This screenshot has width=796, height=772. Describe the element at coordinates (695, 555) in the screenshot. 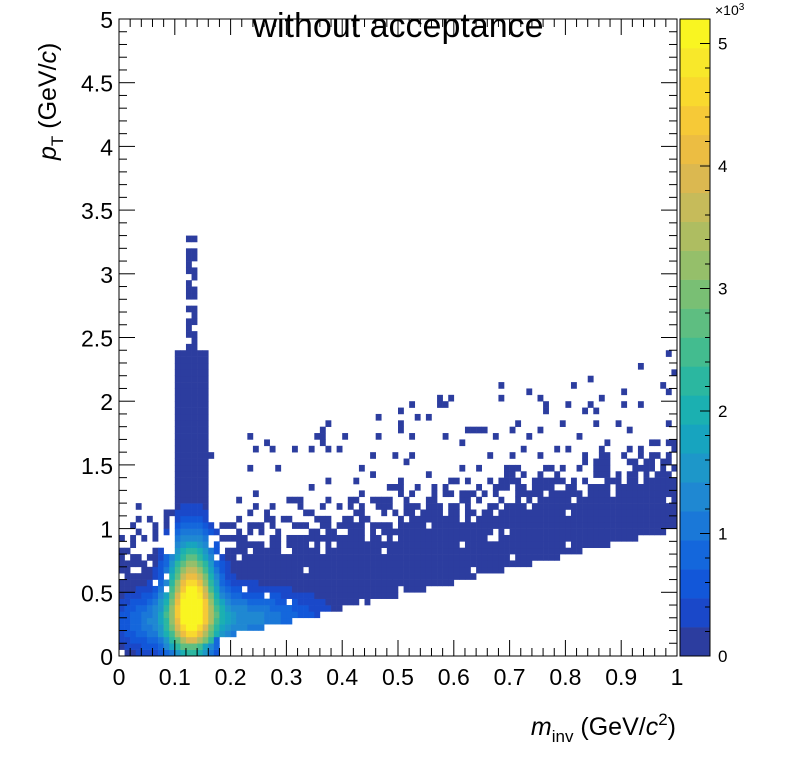

I see `colorbar-segment` at that location.